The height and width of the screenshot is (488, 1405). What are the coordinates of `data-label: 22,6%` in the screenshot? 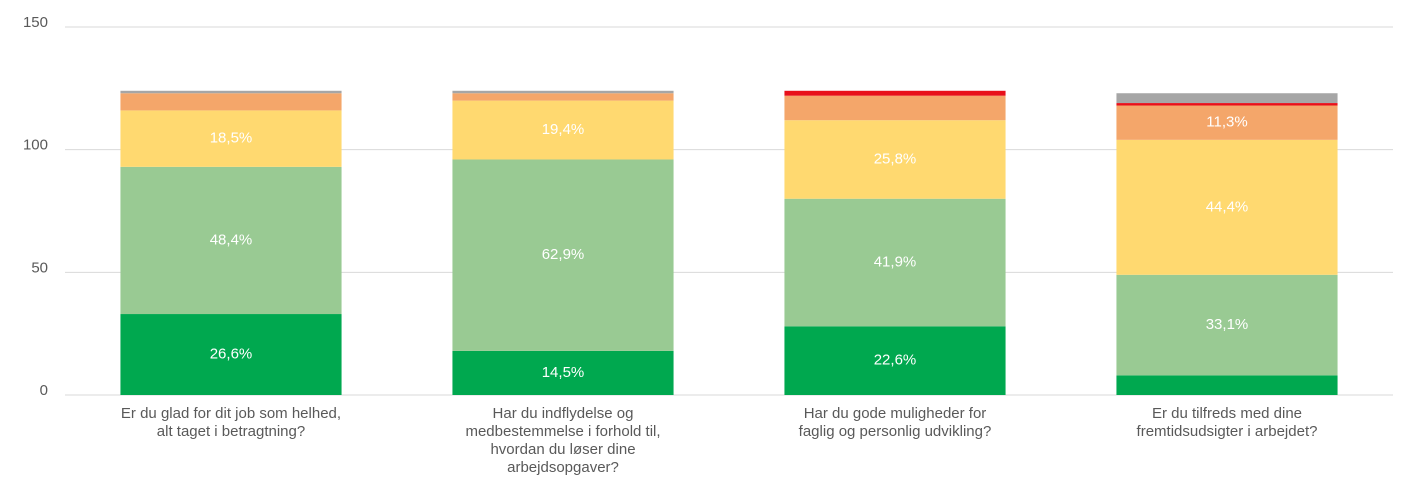 It's located at (895, 360).